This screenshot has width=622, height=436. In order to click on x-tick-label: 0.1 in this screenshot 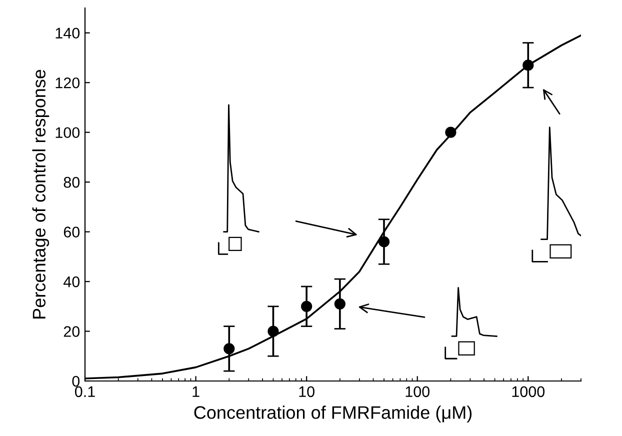, I will do `click(84, 392)`.